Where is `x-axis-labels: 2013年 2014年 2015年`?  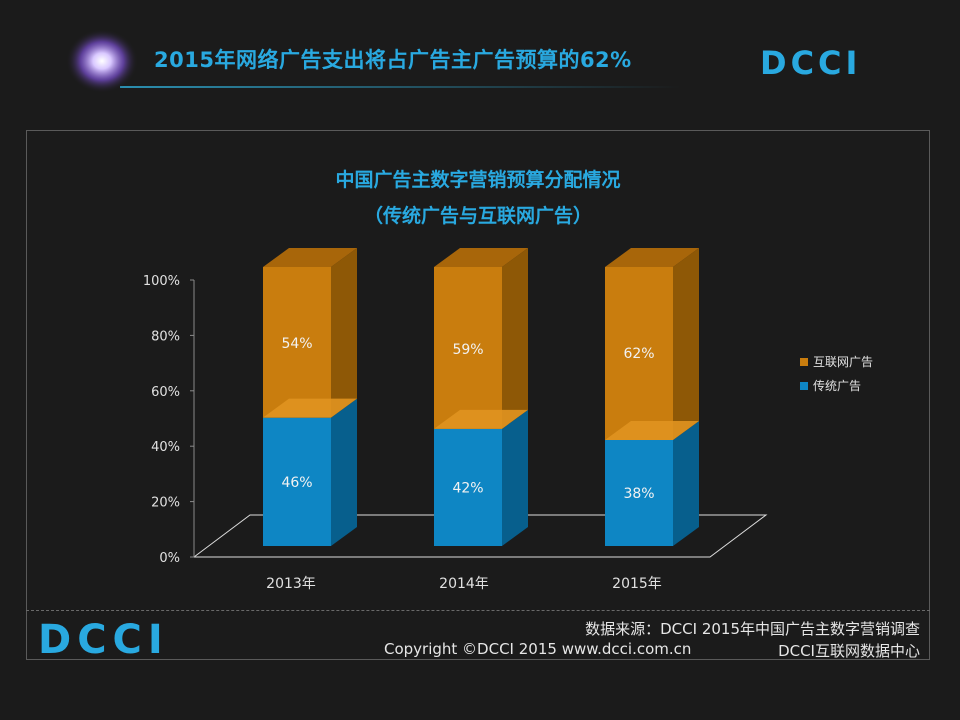
x-axis-labels: 2013年 2014年 2015年 is located at coordinates (464, 584).